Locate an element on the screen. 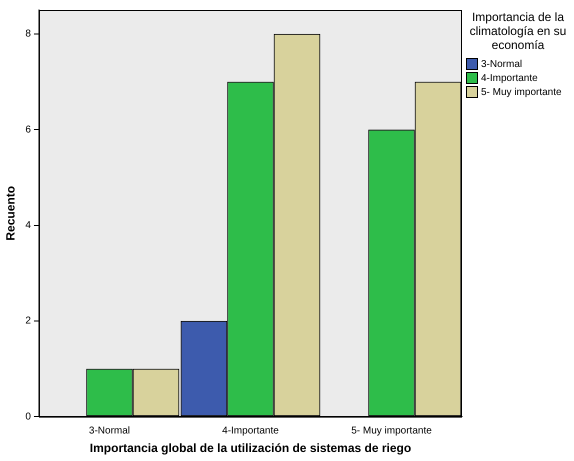  y-tick-label: 2 is located at coordinates (28, 321).